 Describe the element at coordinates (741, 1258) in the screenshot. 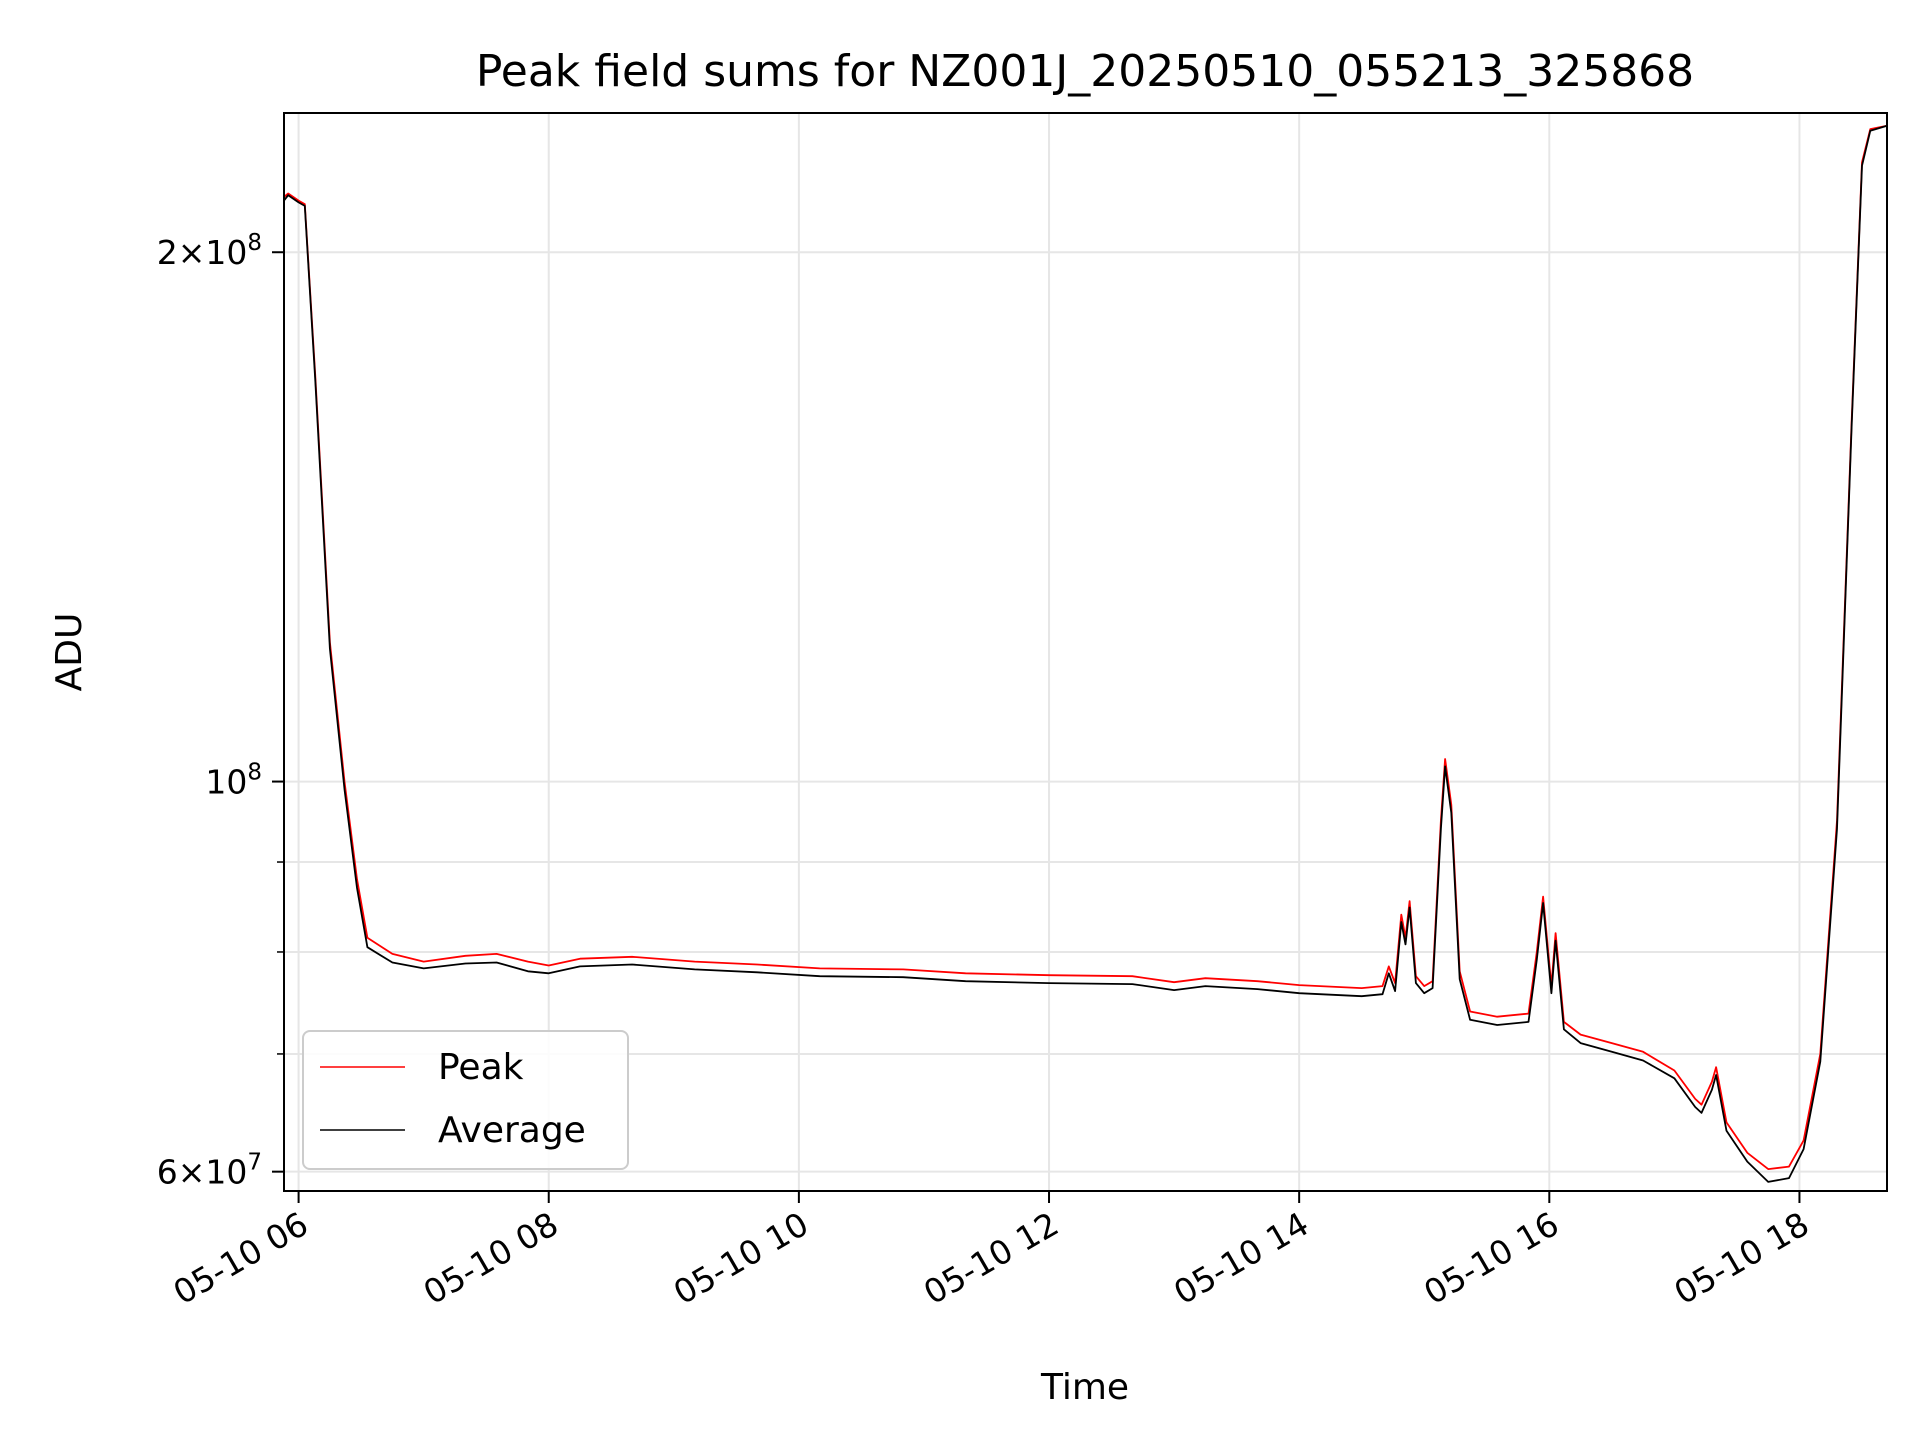

I see `x-tick-label: 05-10 10` at that location.